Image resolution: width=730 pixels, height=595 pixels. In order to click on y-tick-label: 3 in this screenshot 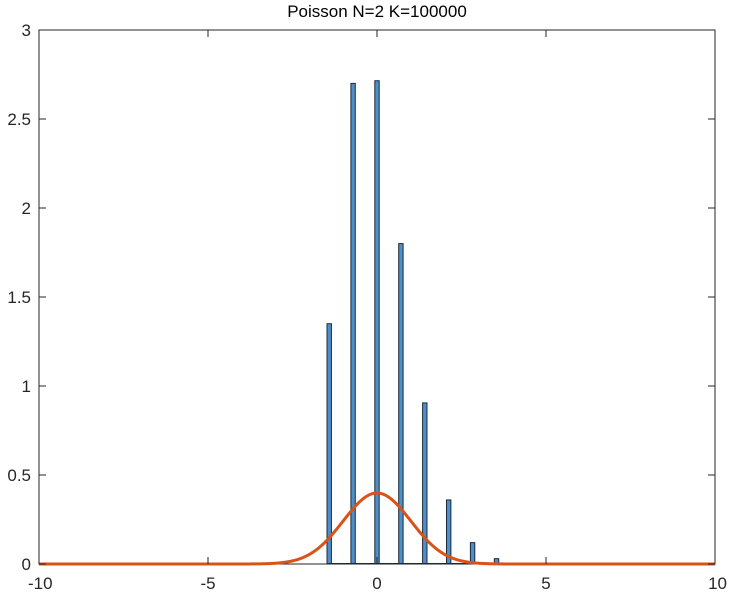, I will do `click(26, 30)`.